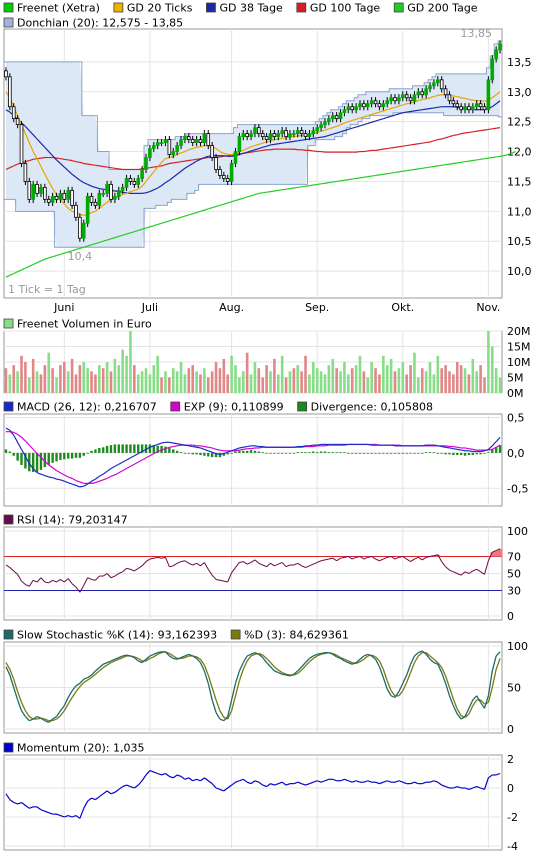 This screenshot has height=860, width=545. What do you see at coordinates (519, 271) in the screenshot?
I see `y-tick-label: 10,0` at bounding box center [519, 271].